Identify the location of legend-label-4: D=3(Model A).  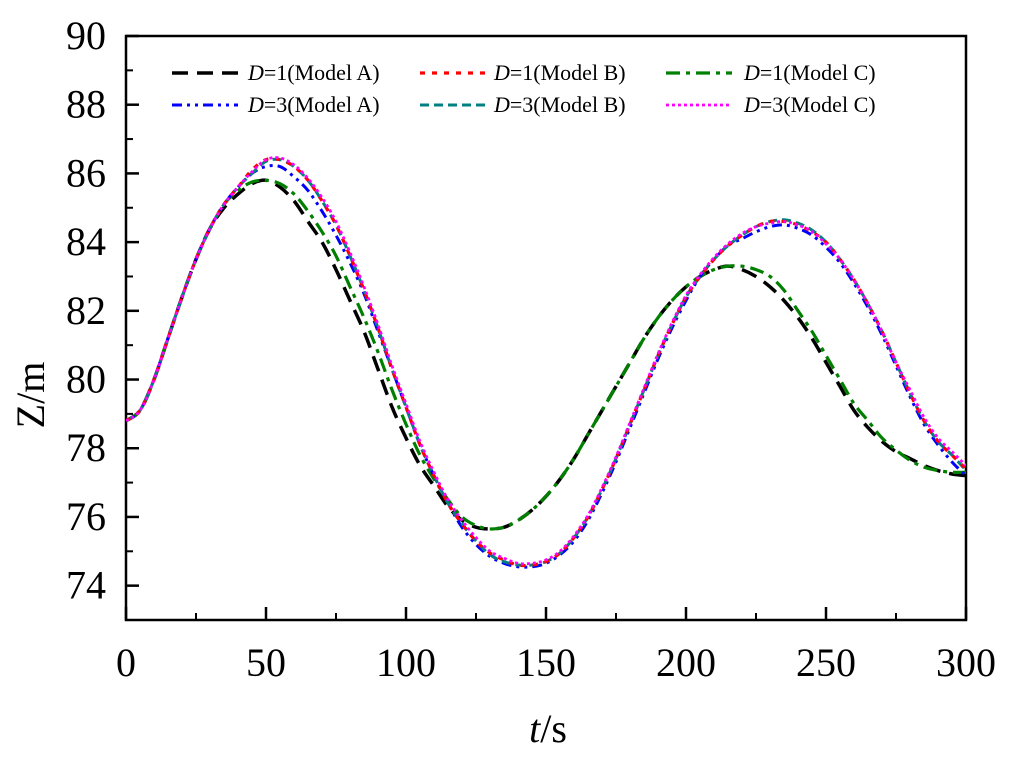
(313, 104).